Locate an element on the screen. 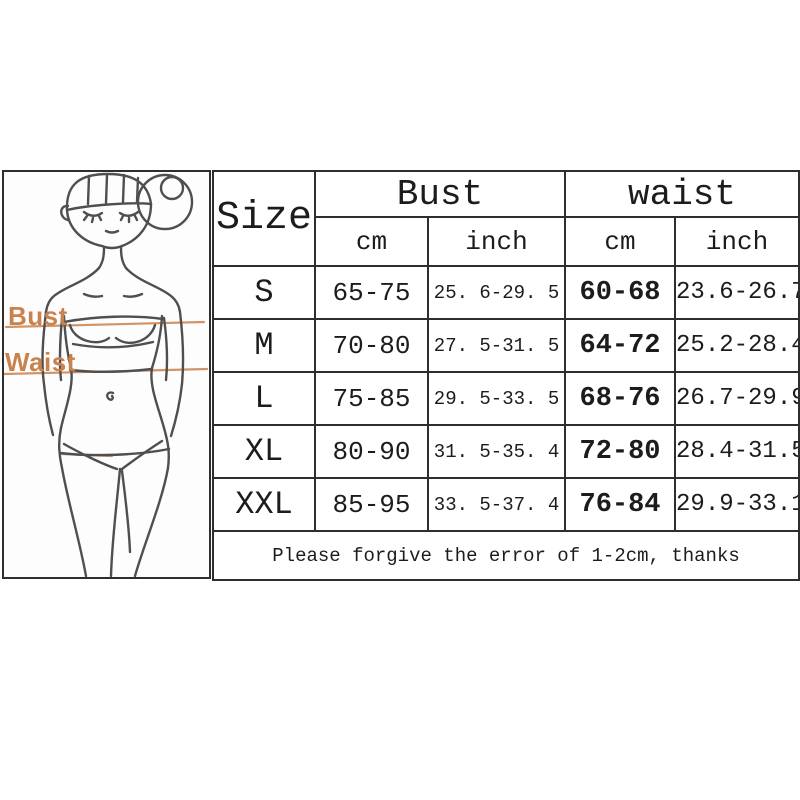  waist-inch-cell: 25.2-28.4 is located at coordinates (737, 345).